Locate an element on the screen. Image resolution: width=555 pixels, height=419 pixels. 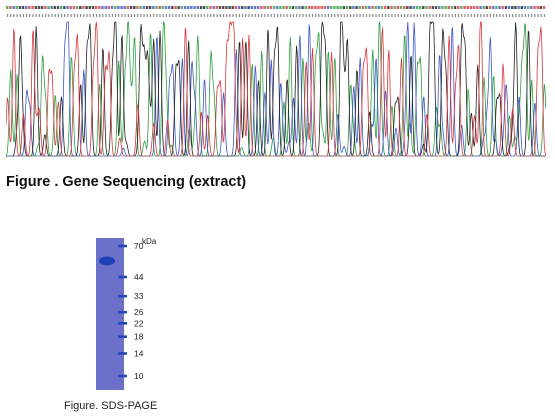
sds-page-figure-caption: Figure. SDS-PAGE is located at coordinates (111, 406).